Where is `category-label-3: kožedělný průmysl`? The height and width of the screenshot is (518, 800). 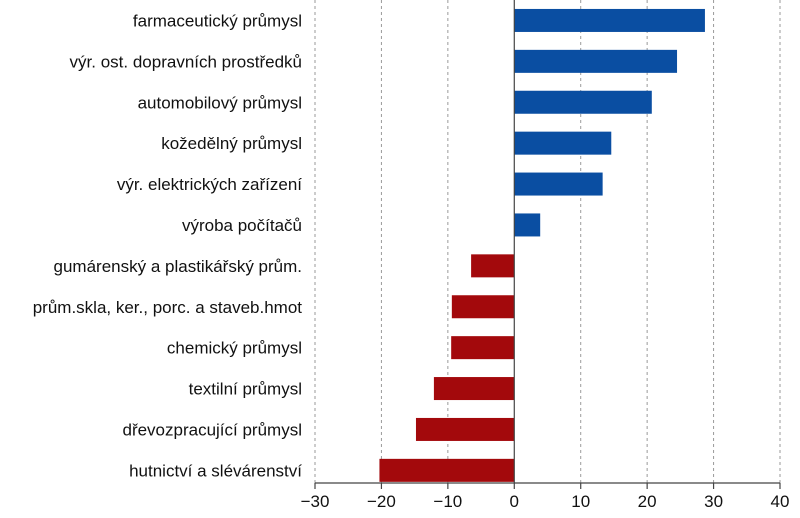 category-label-3: kožedělný průmysl is located at coordinates (231, 143).